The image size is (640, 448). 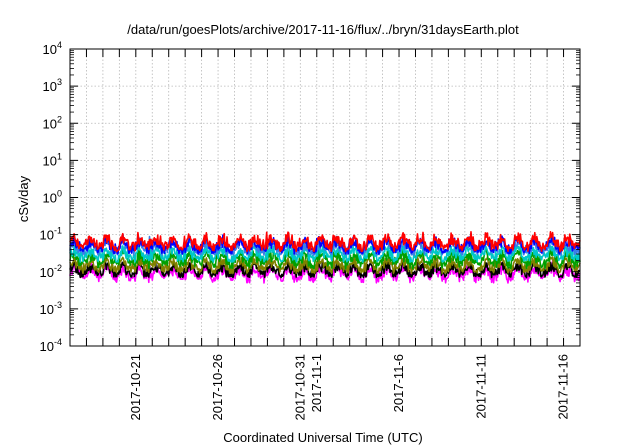 I want to click on y-tick-label: 10⁰, so click(x=52, y=197).